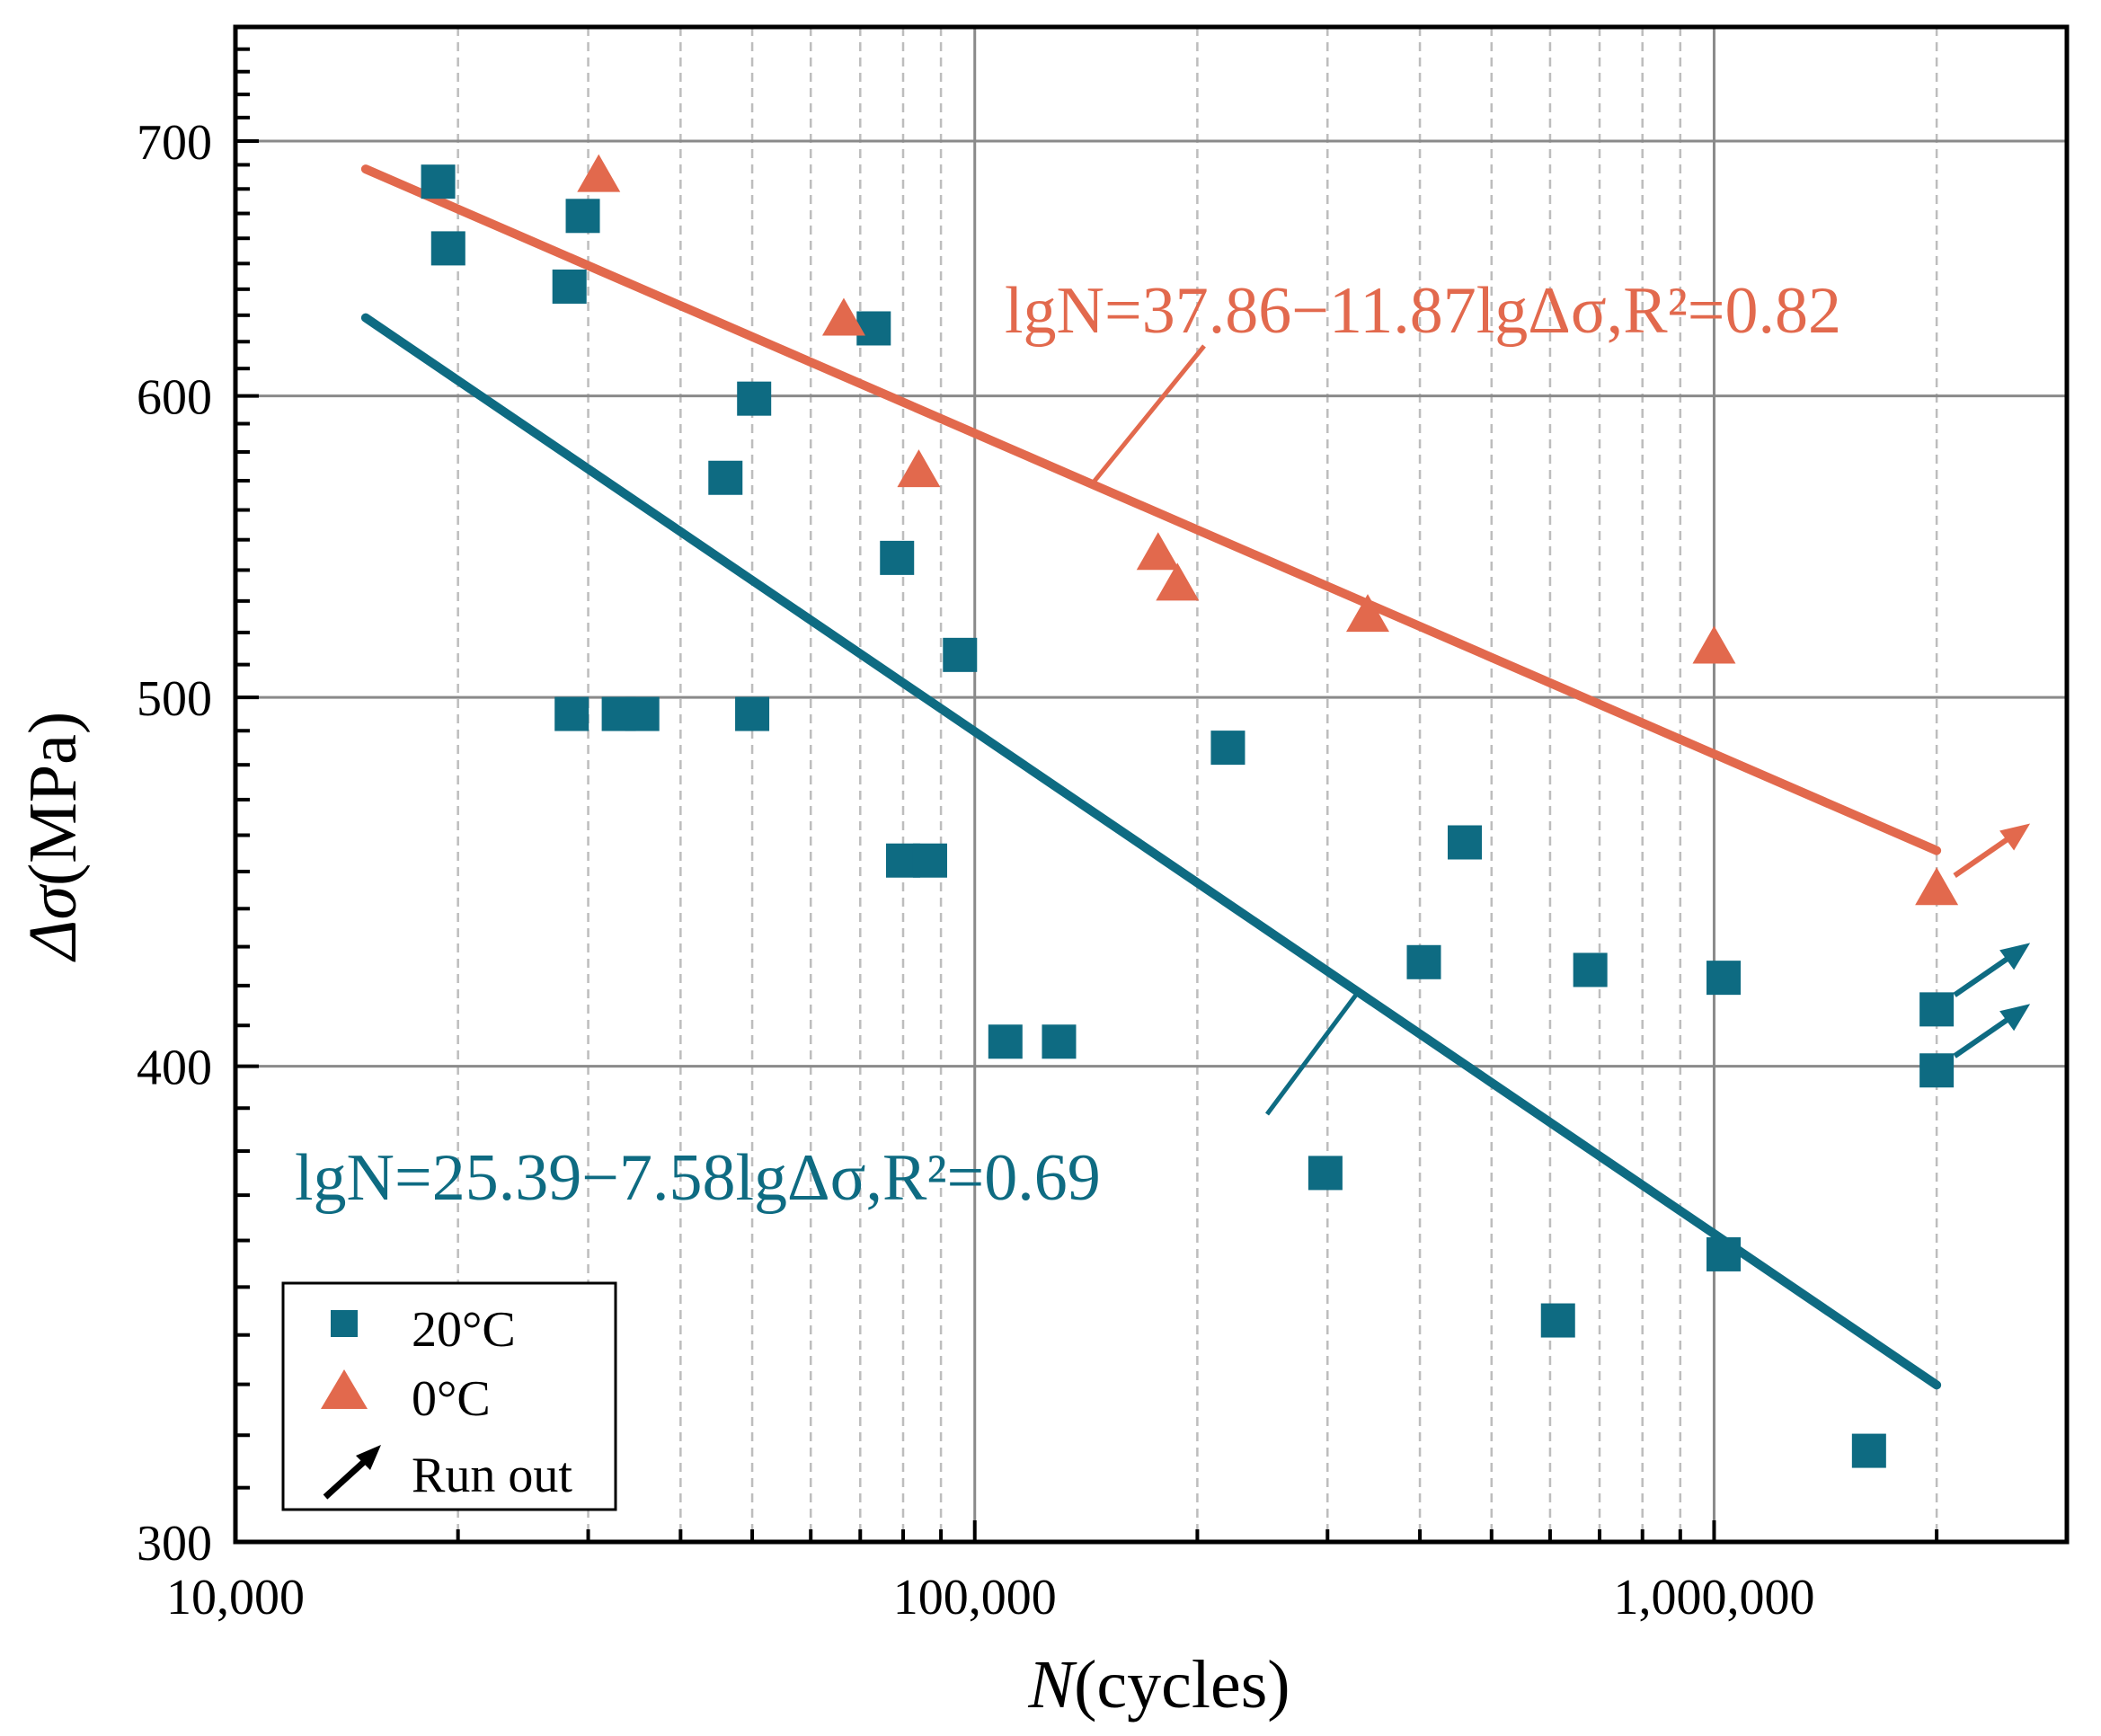  What do you see at coordinates (344, 1323) in the screenshot?
I see `legend-square-marker` at bounding box center [344, 1323].